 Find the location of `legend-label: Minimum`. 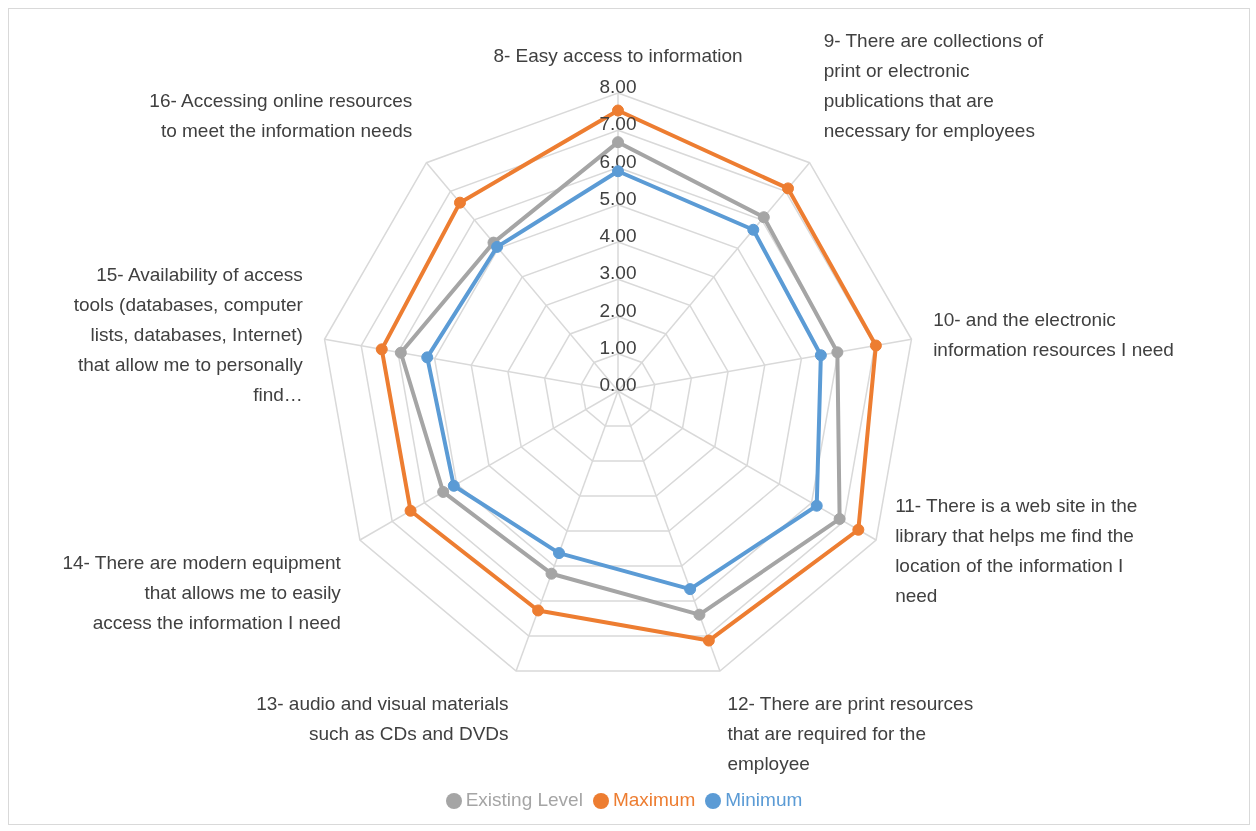

legend-label: Minimum is located at coordinates (764, 799).